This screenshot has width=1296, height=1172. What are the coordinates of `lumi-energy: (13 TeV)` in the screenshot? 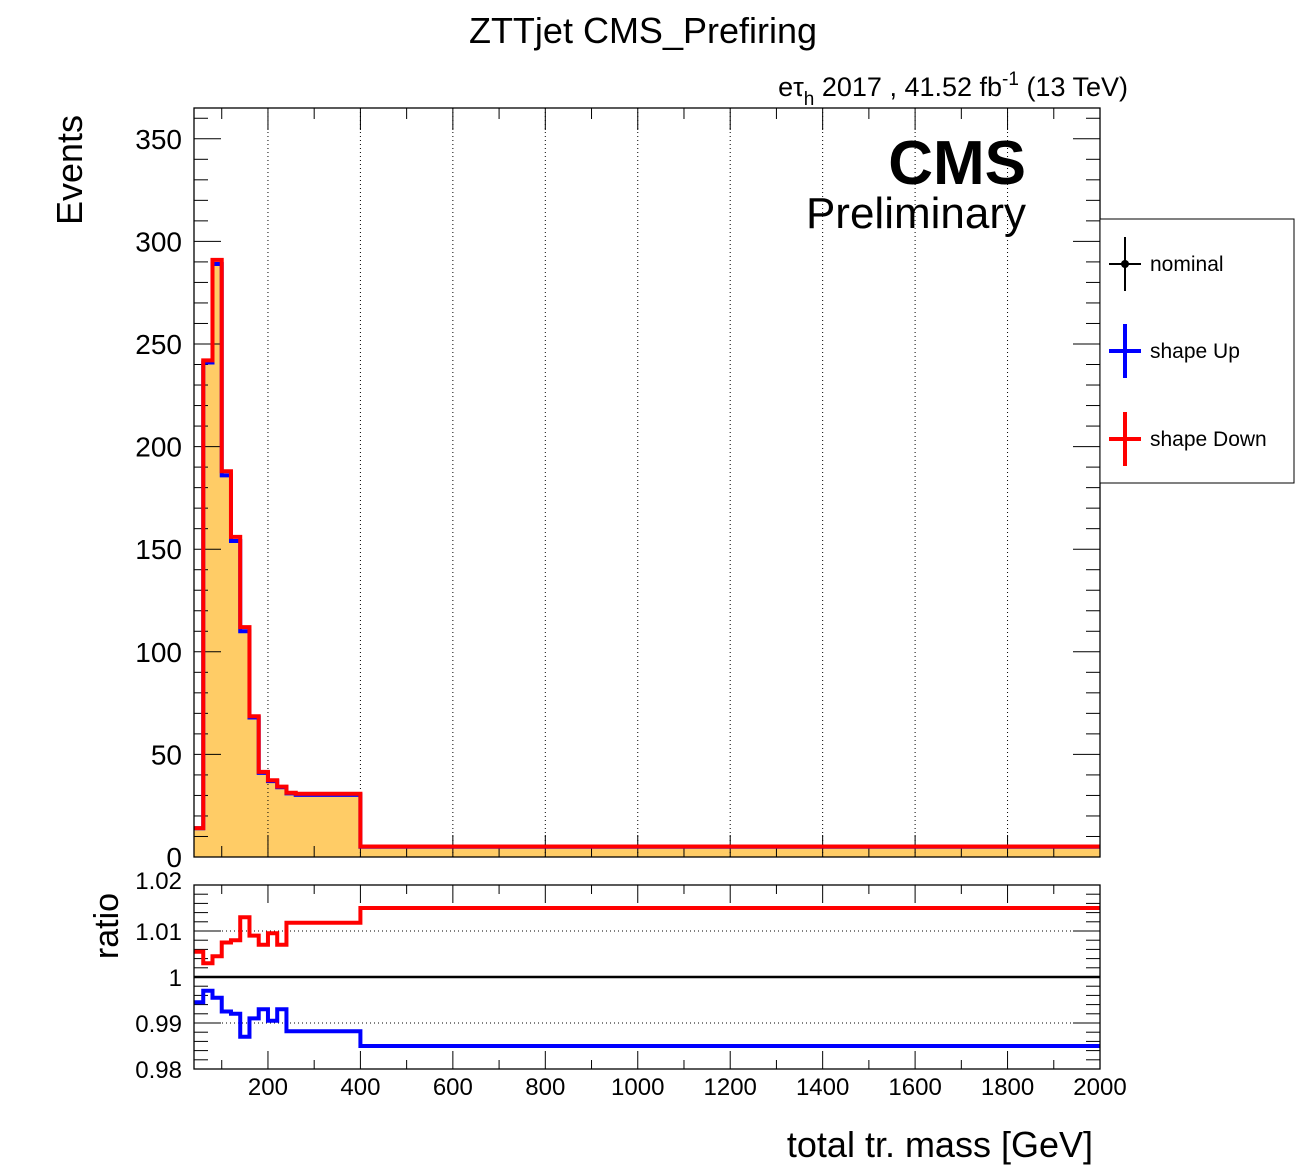 It's located at (1073, 87).